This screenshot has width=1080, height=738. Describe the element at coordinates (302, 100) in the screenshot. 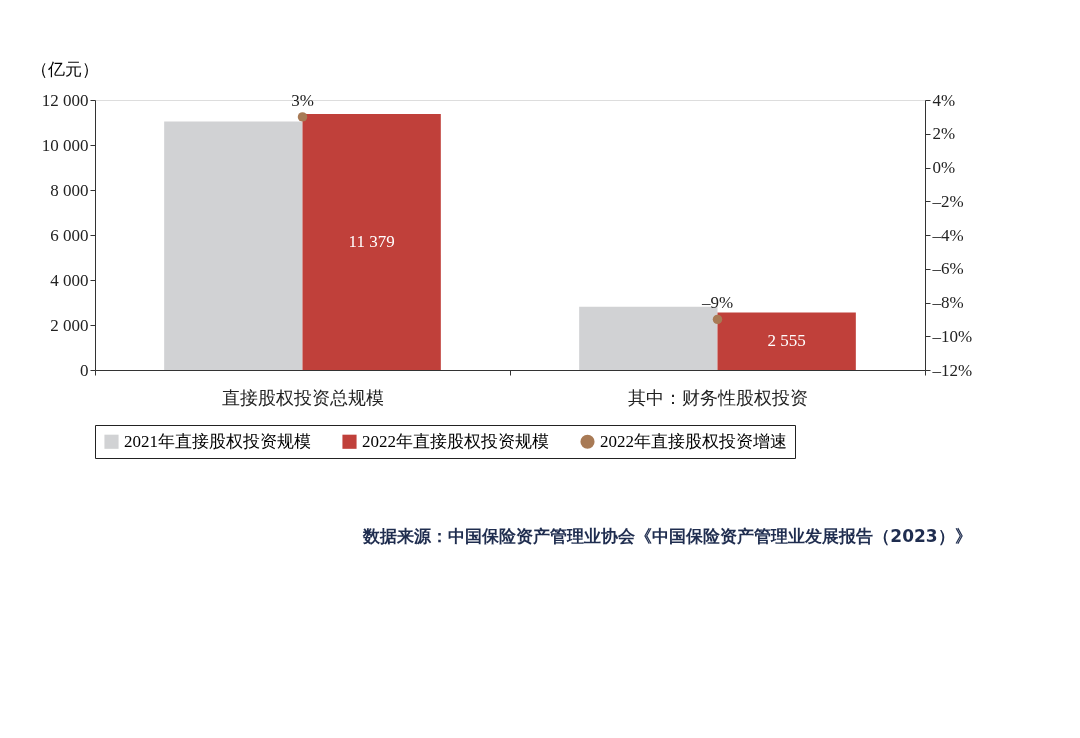

I see `data-label: 3%` at that location.